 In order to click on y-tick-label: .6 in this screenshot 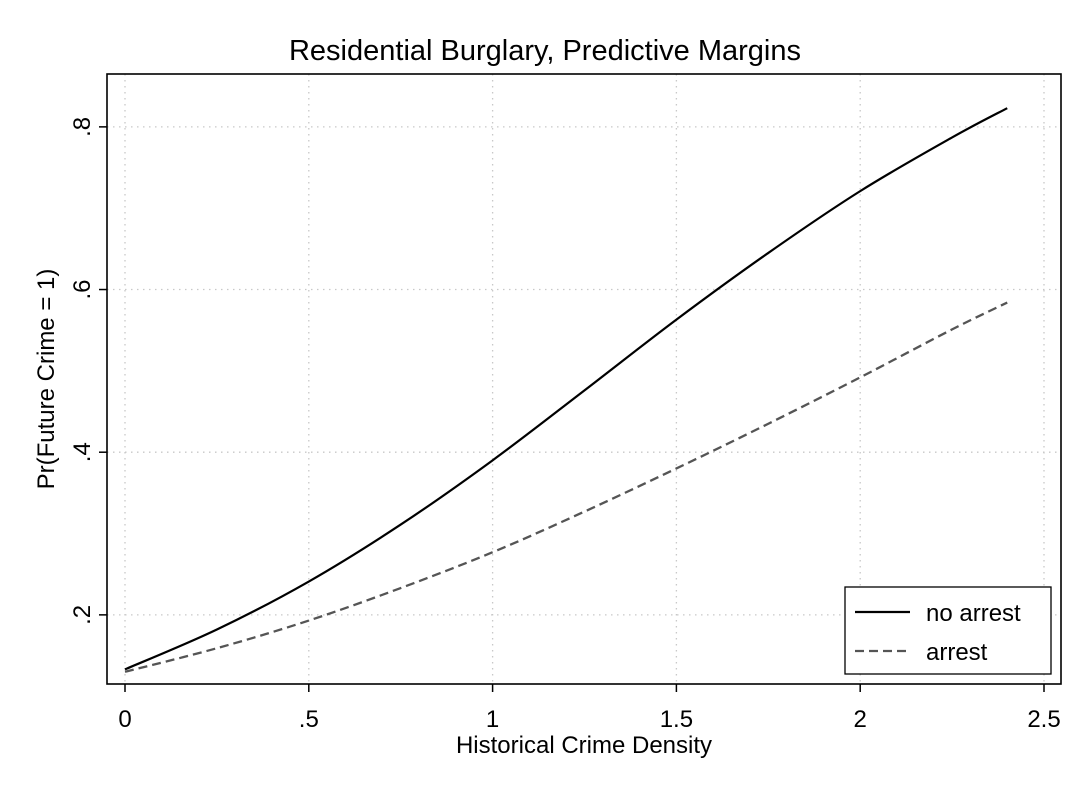, I will do `click(82, 290)`.